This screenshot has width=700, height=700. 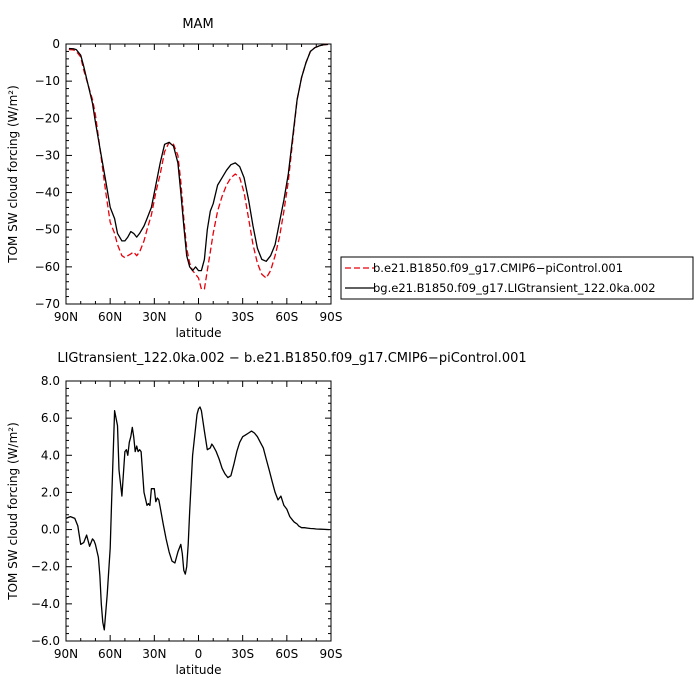 What do you see at coordinates (13, 511) in the screenshot?
I see `panel2-y-axis-label: TOM SW cloud forcing (W/m²)` at bounding box center [13, 511].